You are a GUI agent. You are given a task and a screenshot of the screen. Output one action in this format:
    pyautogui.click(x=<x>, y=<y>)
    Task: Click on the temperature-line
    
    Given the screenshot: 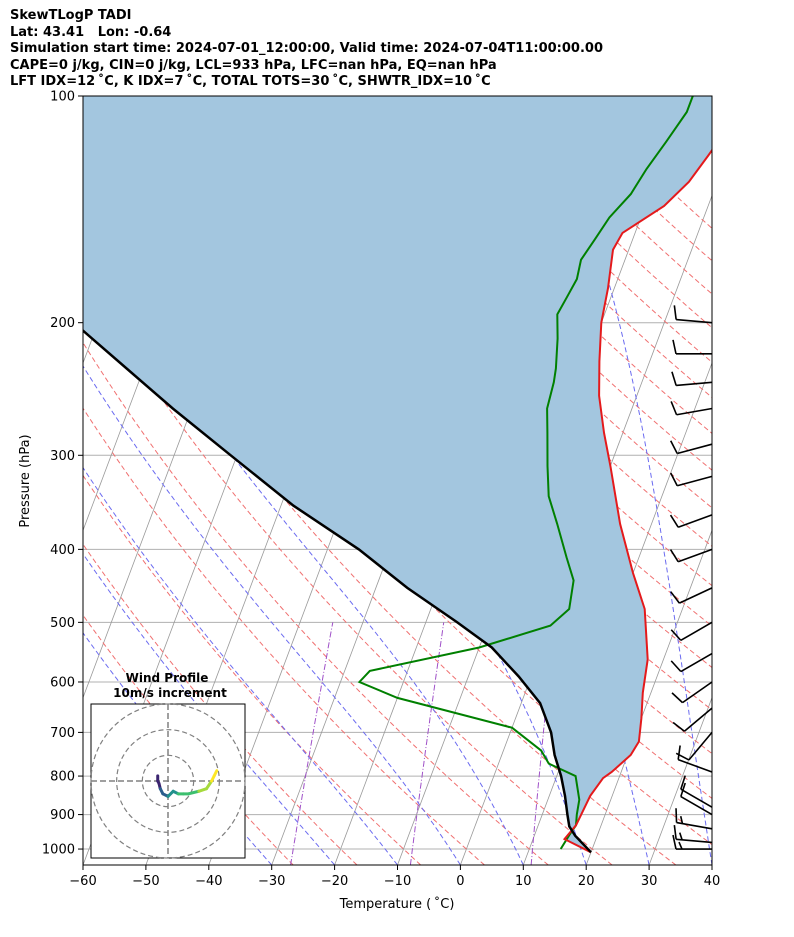 What is the action you would take?
    pyautogui.click(x=637, y=501)
    